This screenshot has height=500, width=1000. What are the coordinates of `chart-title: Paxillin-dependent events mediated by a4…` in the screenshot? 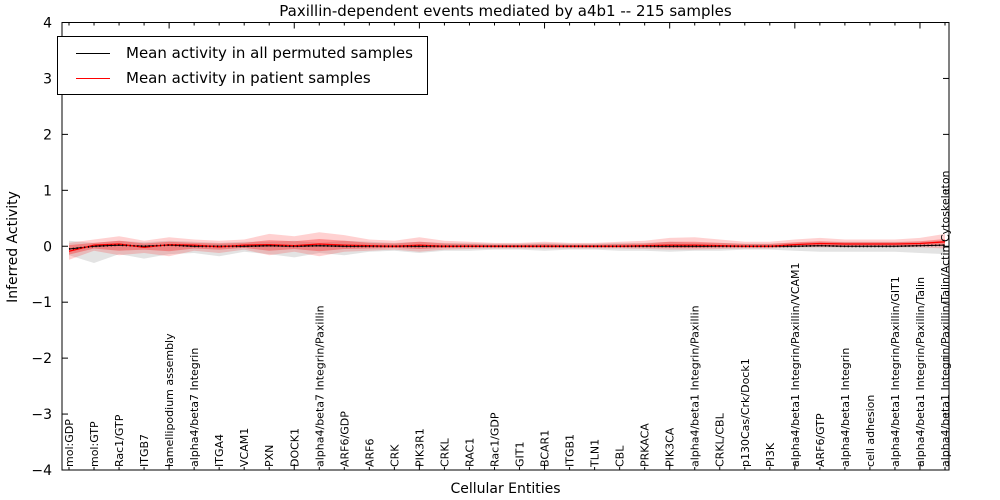 It's located at (505, 11).